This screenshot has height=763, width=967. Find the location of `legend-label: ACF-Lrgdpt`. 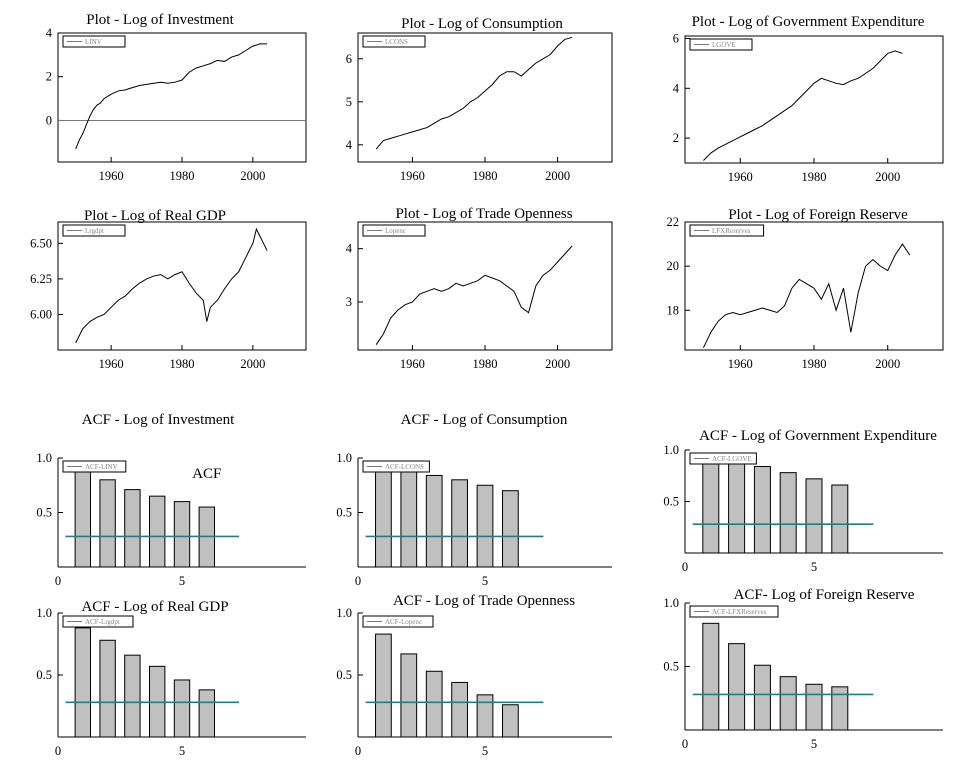

legend-label: ACF-Lrgdpt is located at coordinates (102, 622).